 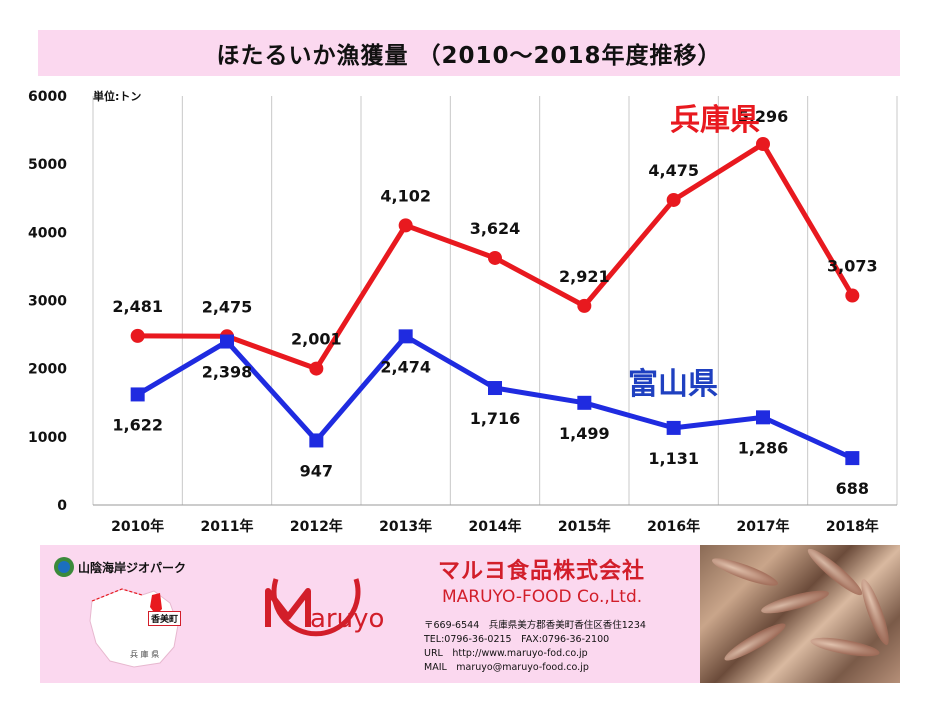 What do you see at coordinates (47, 165) in the screenshot?
I see `y-tick-label: 5000` at bounding box center [47, 165].